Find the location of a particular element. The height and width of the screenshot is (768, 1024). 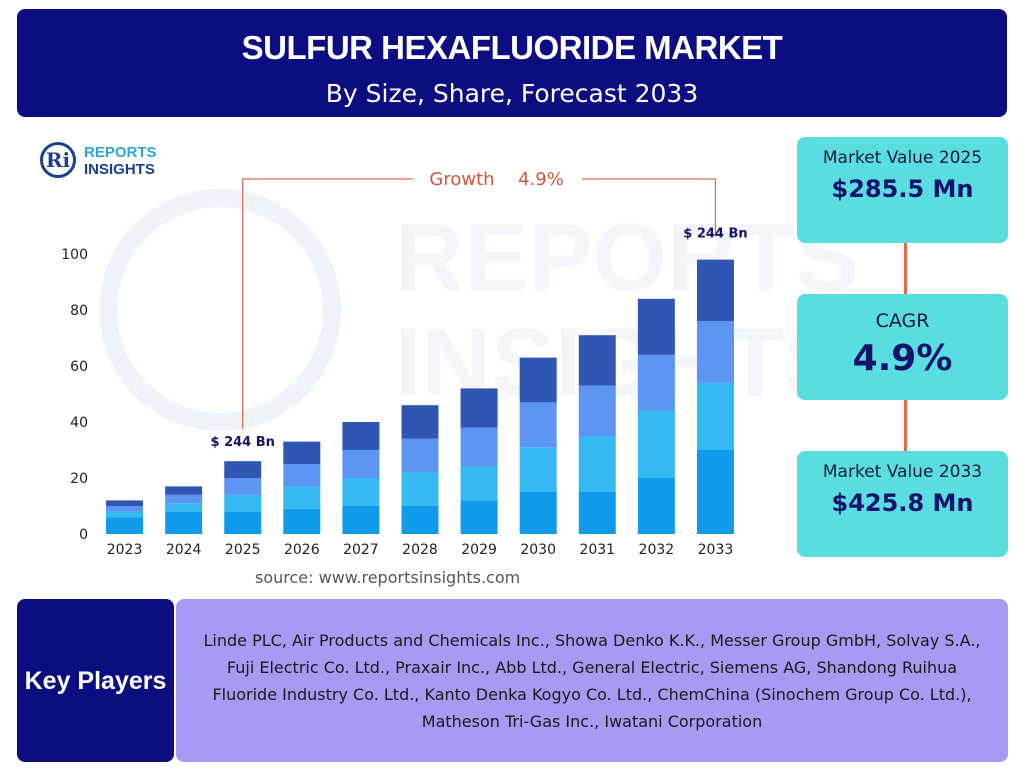

x-tick-label: 2023 is located at coordinates (125, 550).